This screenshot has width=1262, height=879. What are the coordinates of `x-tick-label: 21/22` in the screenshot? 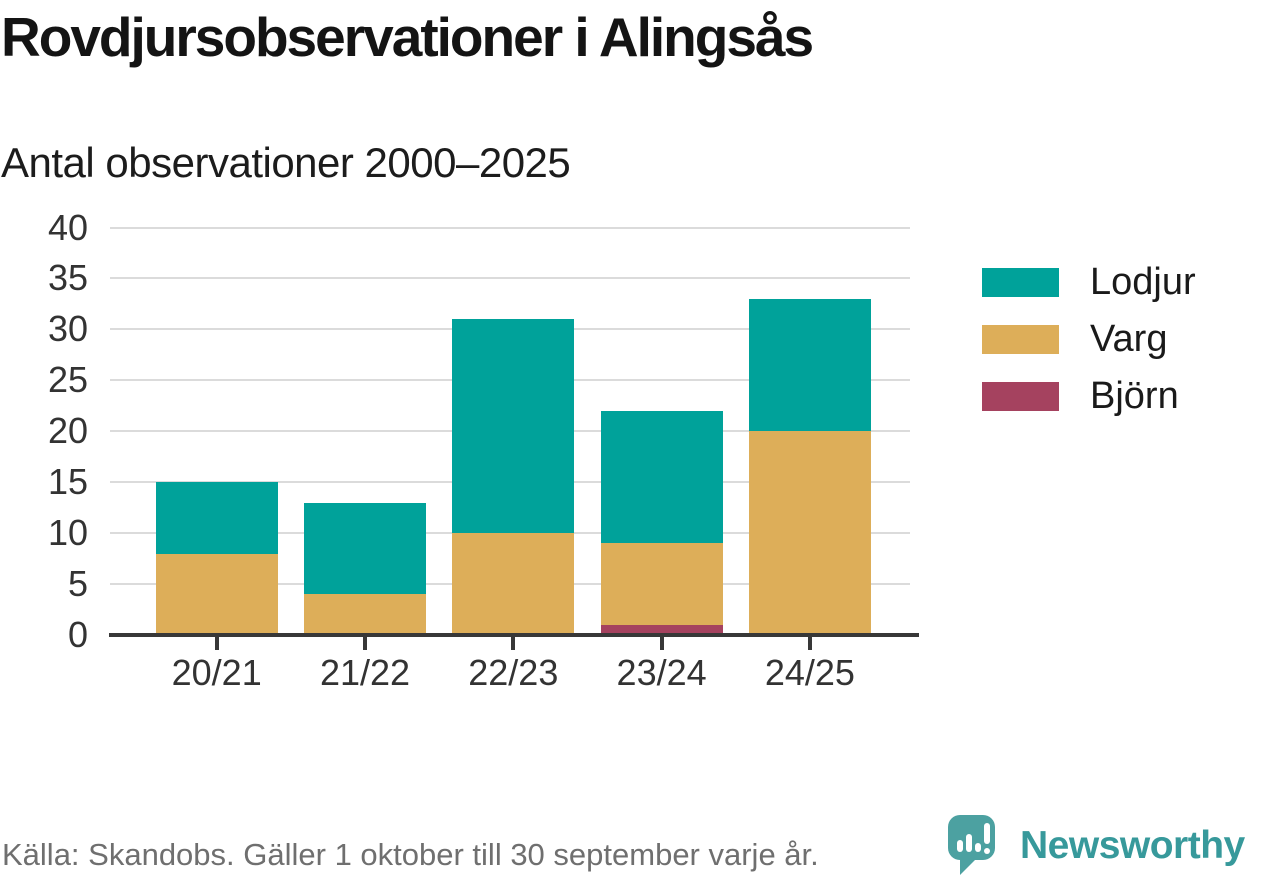 It's located at (365, 672).